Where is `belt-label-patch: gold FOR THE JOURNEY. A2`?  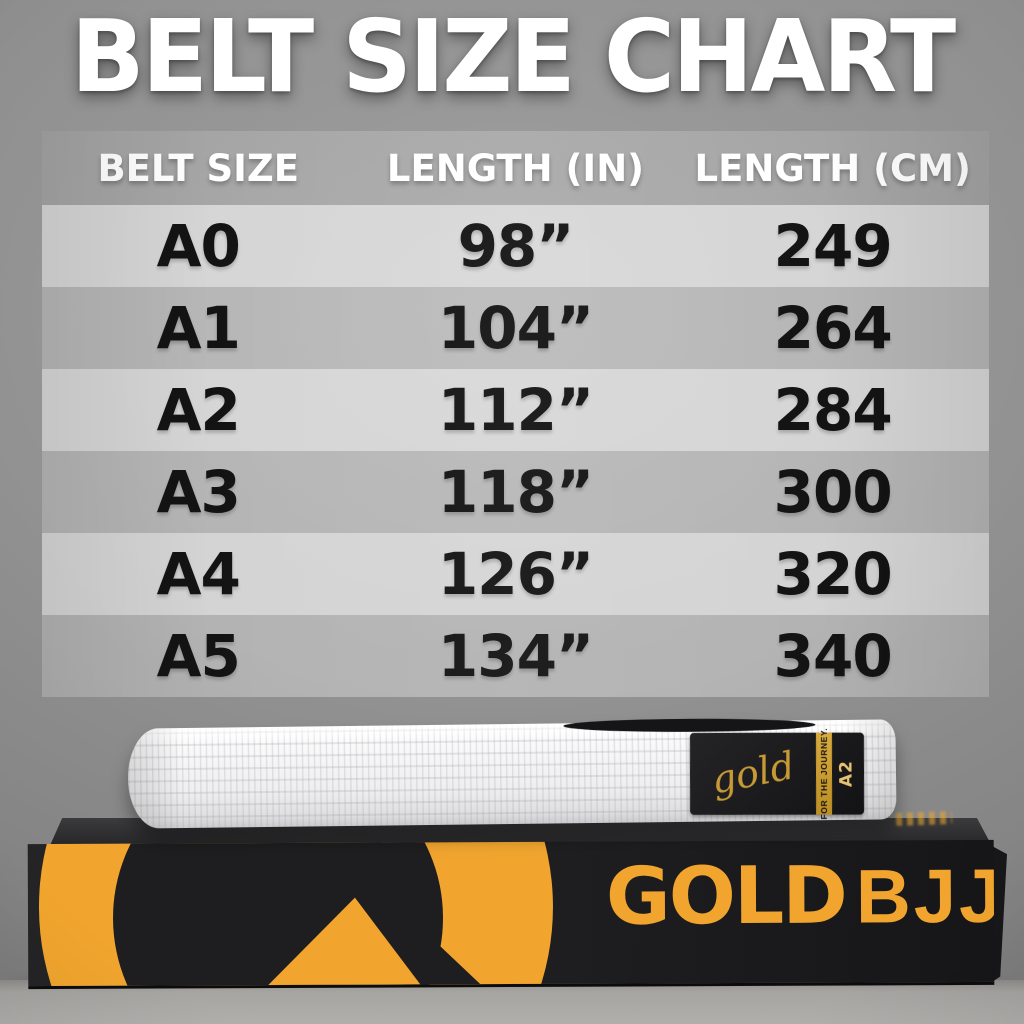
belt-label-patch: gold FOR THE JOURNEY. A2 is located at coordinates (777, 773).